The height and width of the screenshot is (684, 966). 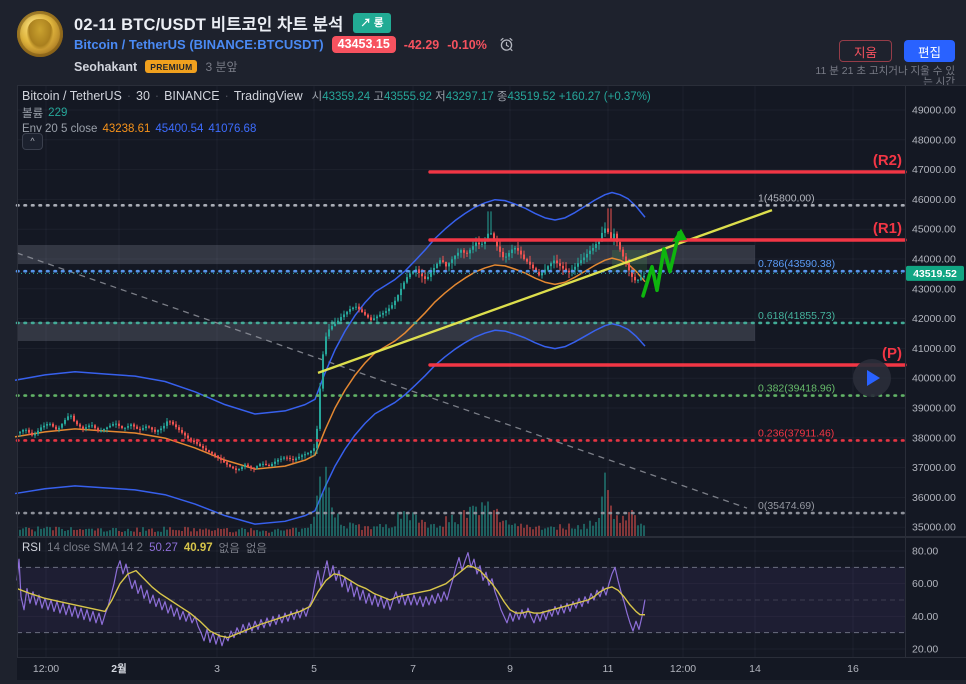 I want to click on svg-text: (R1), so click(x=887, y=228).